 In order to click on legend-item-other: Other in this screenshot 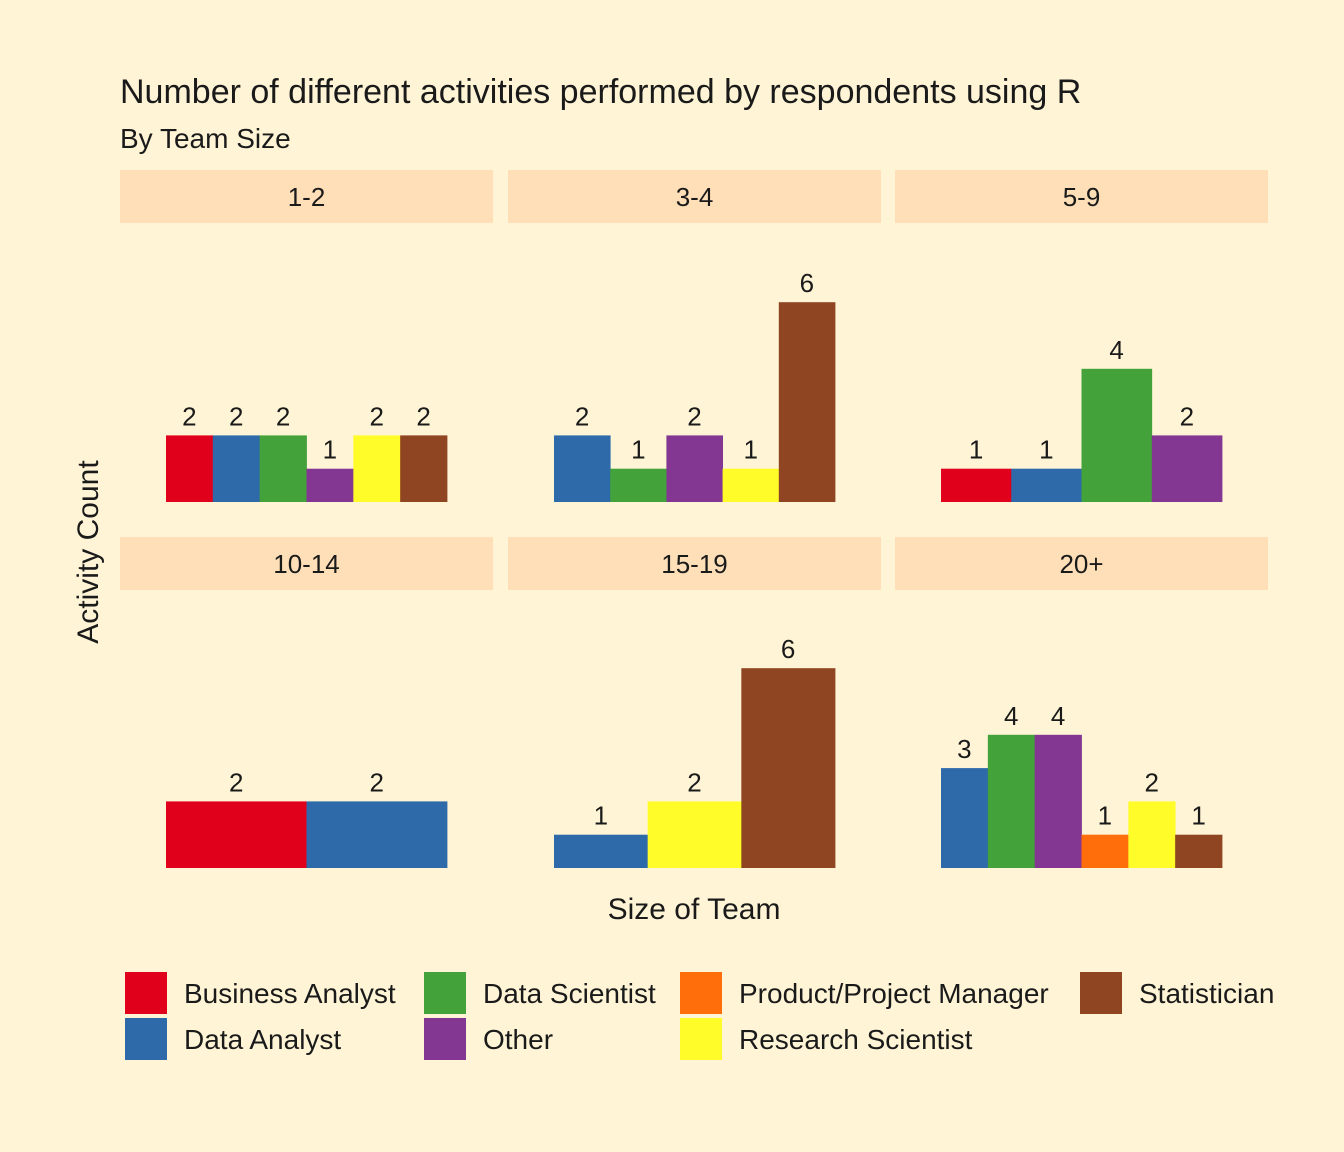, I will do `click(488, 1039)`.